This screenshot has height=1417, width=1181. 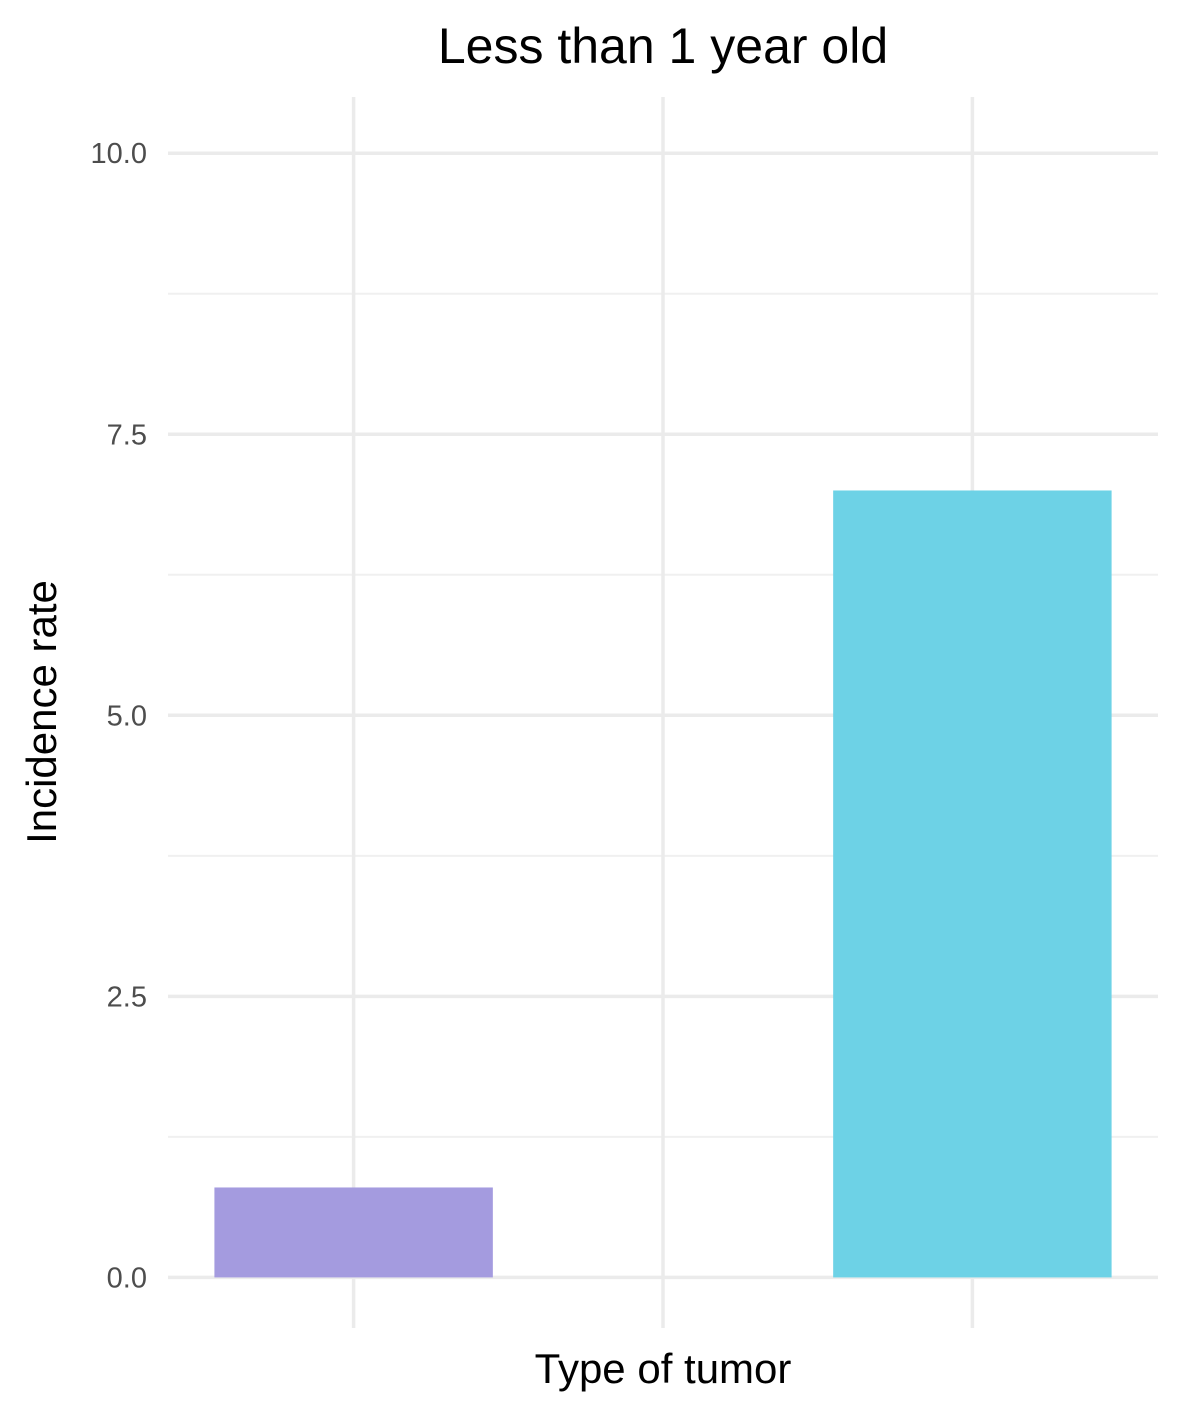 I want to click on y-axis-title: Incidence rate, so click(x=41, y=712).